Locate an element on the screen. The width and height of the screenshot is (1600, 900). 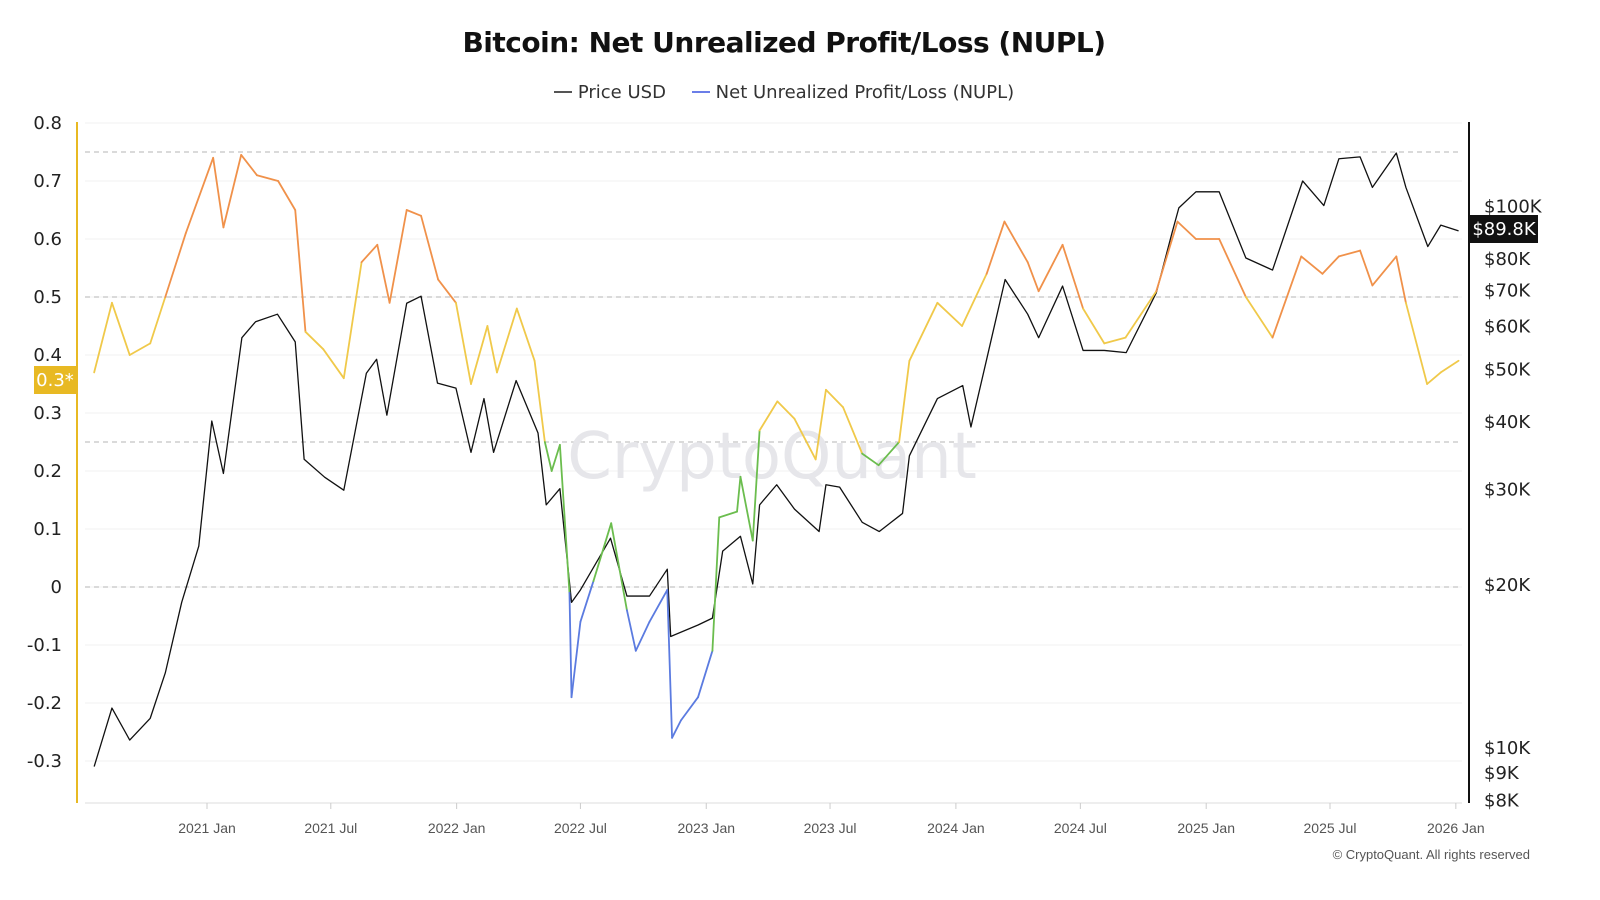
x-tick-label: 2024 Jan is located at coordinates (956, 828).